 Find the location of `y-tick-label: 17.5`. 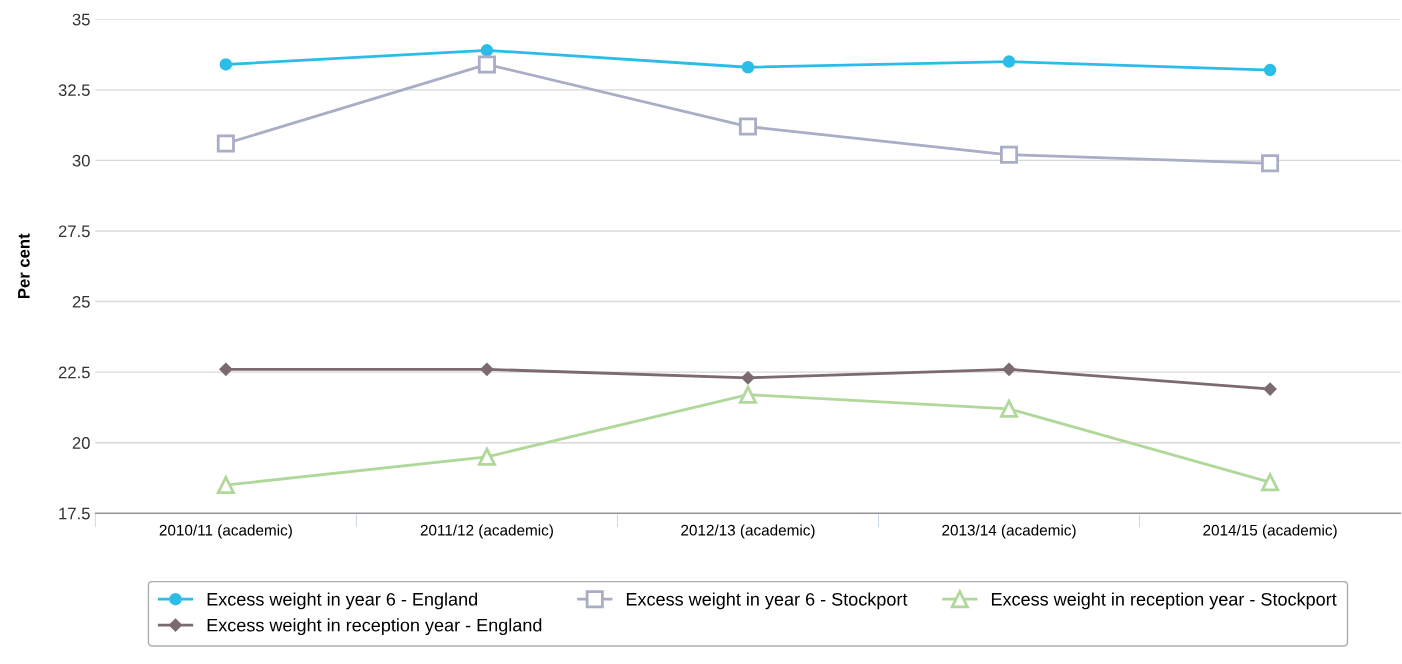

y-tick-label: 17.5 is located at coordinates (74, 513).